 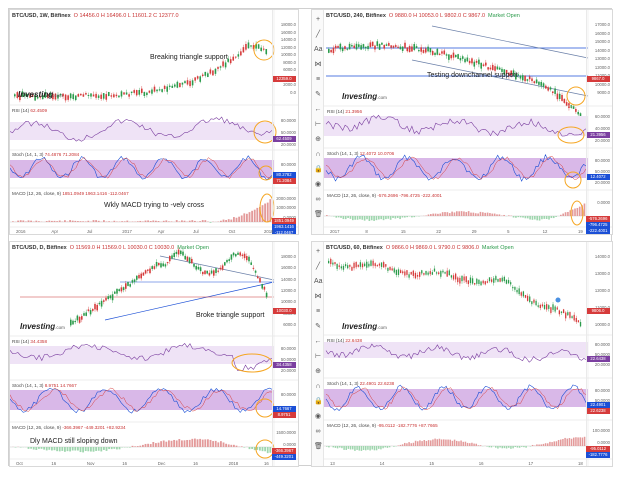 What do you see at coordinates (602, 273) in the screenshot?
I see `axis-tick-label: 13000.0` at bounding box center [602, 273].